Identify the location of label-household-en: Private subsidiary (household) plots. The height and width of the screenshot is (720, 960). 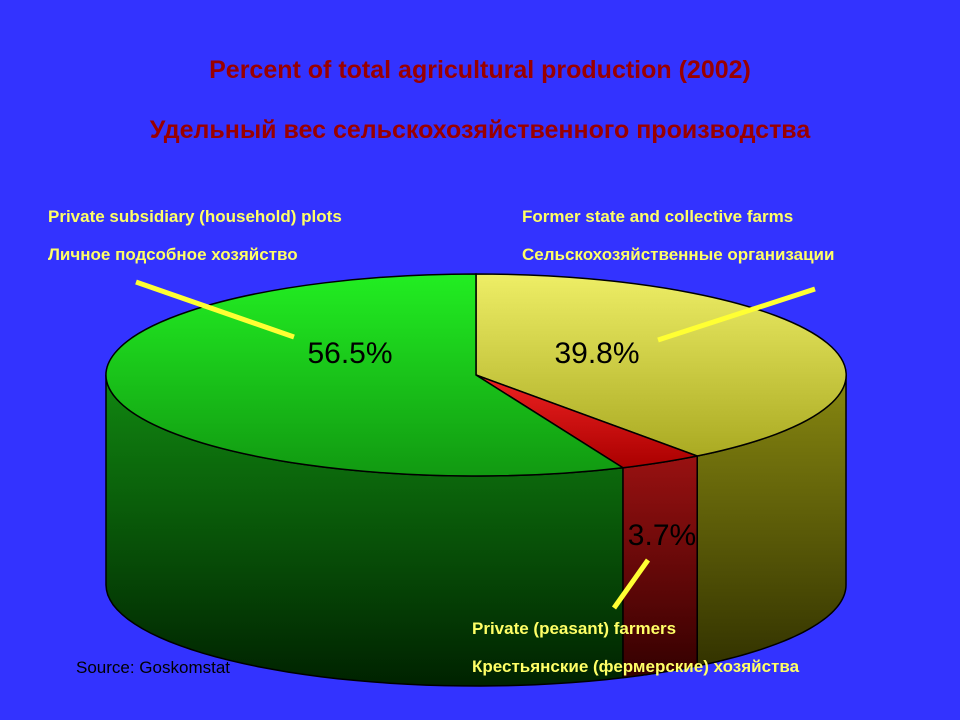
(195, 216).